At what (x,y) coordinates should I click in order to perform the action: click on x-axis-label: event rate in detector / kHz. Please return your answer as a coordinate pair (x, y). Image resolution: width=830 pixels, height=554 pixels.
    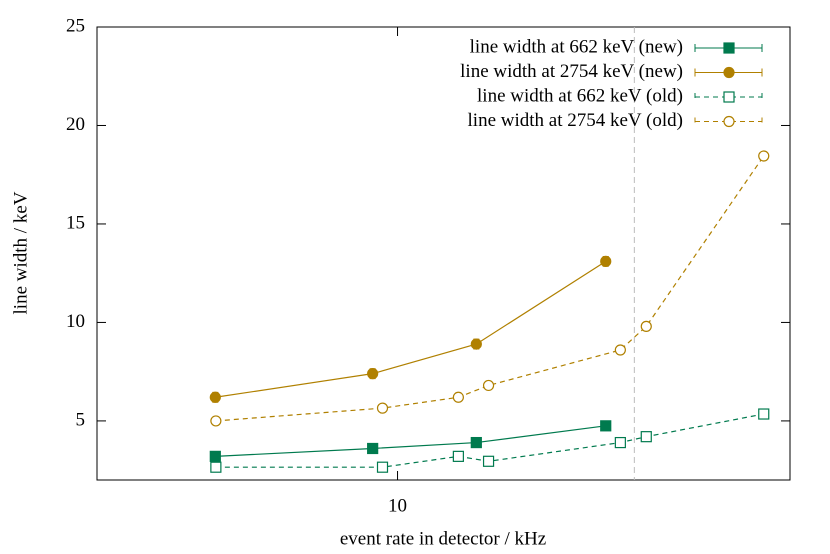
    Looking at the image, I should click on (443, 538).